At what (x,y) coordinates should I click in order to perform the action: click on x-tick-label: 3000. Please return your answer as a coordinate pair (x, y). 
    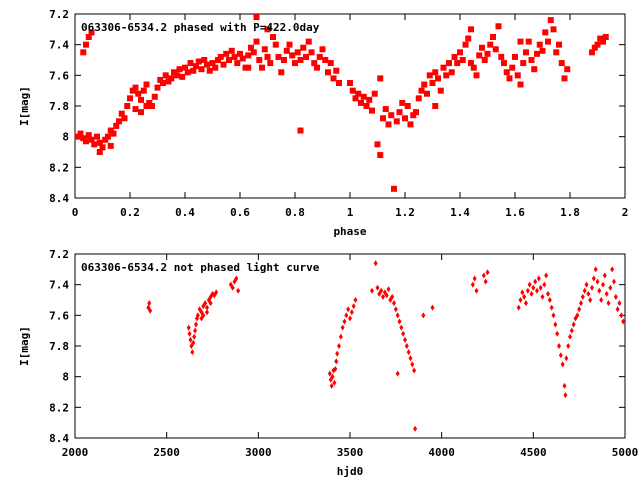
    Looking at the image, I should click on (258, 452).